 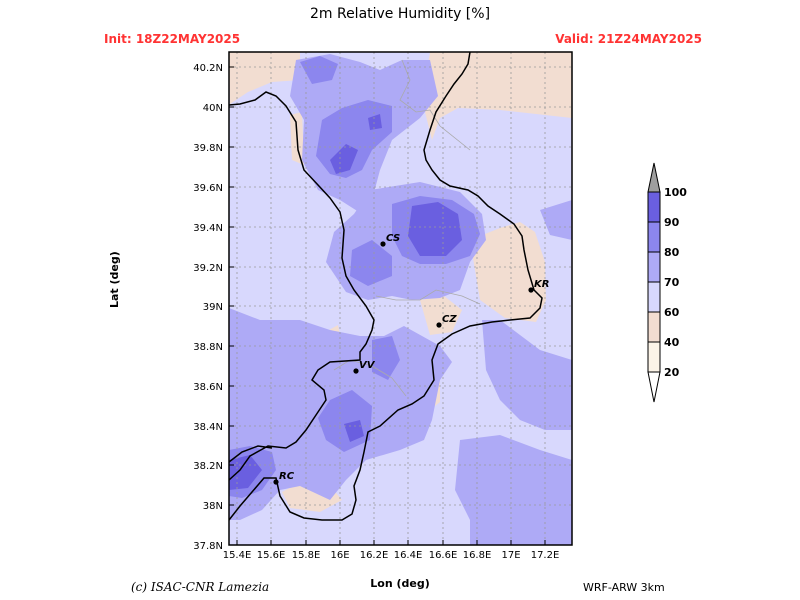 What do you see at coordinates (624, 587) in the screenshot?
I see `model-name: WRF-ARW 3km` at bounding box center [624, 587].